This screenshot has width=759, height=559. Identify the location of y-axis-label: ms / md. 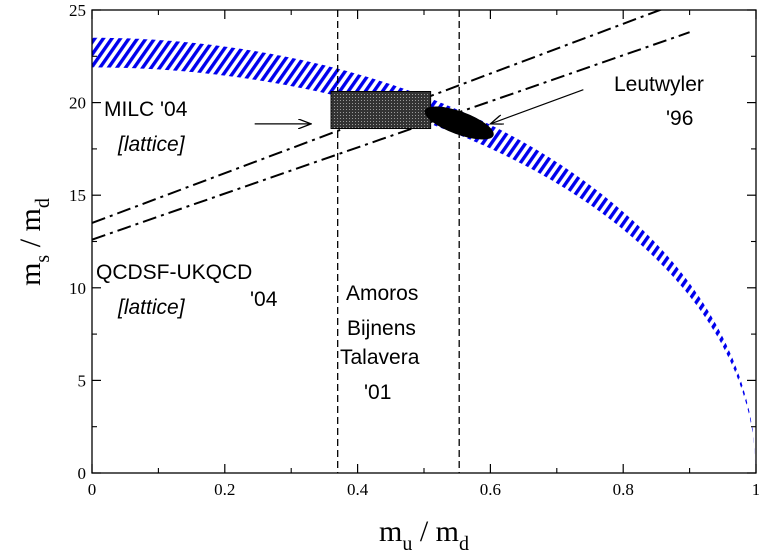
(34, 242).